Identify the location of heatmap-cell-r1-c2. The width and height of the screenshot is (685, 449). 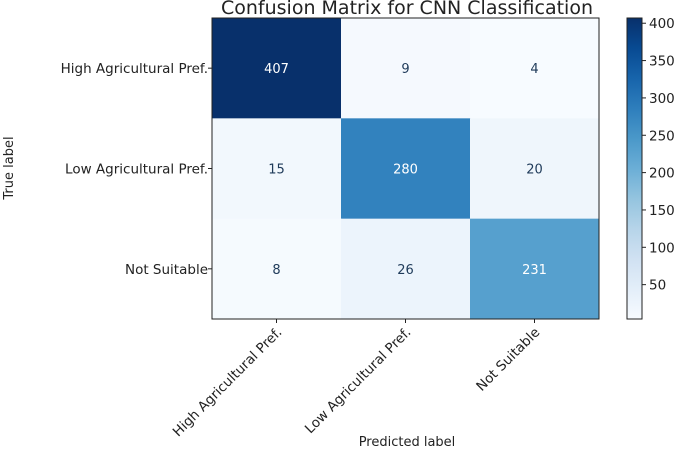
(535, 169).